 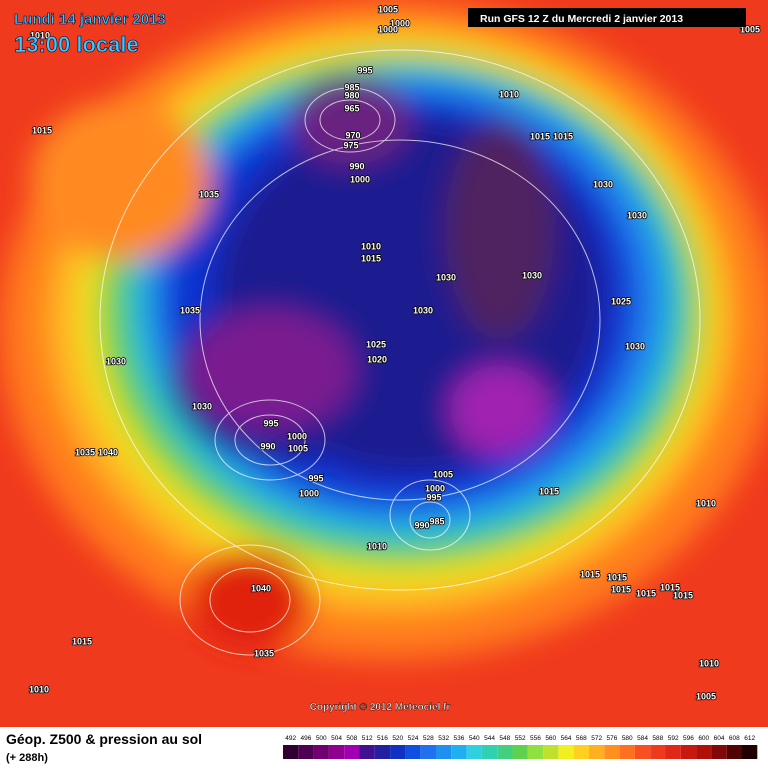 I want to click on scale-label: 572, so click(x=596, y=738).